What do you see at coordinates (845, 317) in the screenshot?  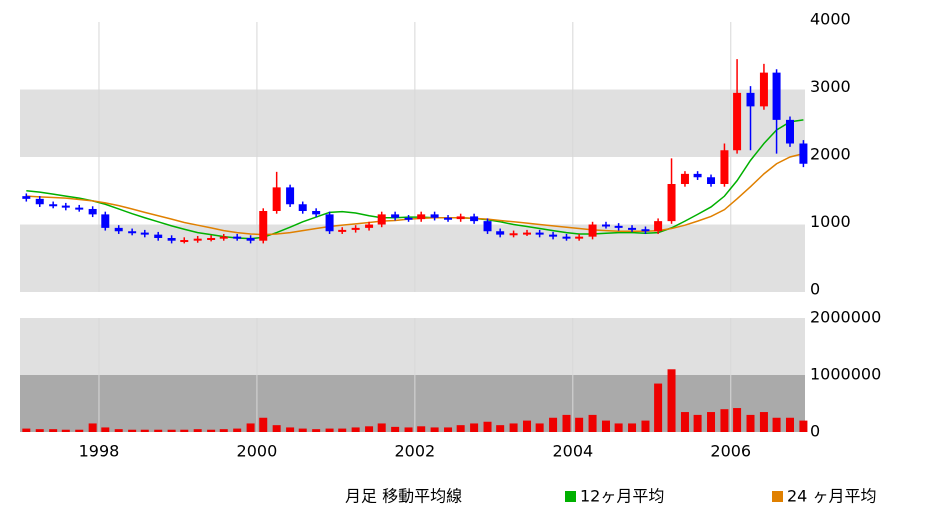 I see `y-tick-label: 2000000` at bounding box center [845, 317].